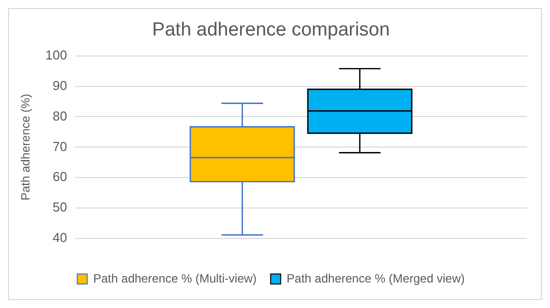  I want to click on legend-label: Path adherence % (Multi-view), so click(175, 278).